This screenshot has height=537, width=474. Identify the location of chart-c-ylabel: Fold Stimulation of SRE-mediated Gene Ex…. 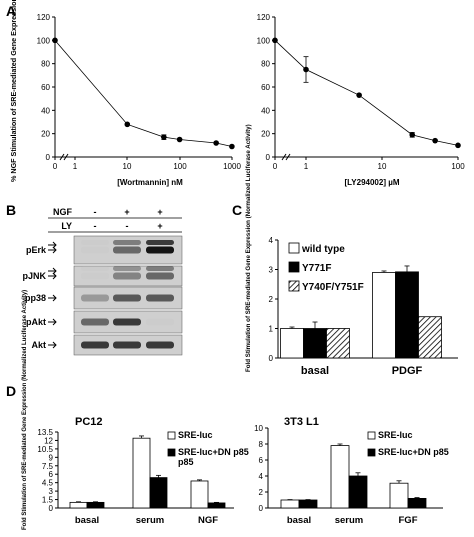
(248, 248).